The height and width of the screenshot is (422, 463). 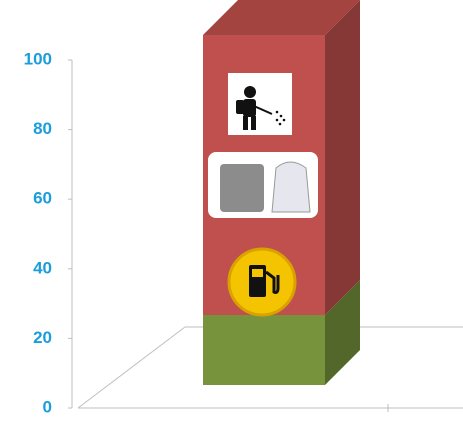 I want to click on sprayer-icon, so click(x=261, y=108).